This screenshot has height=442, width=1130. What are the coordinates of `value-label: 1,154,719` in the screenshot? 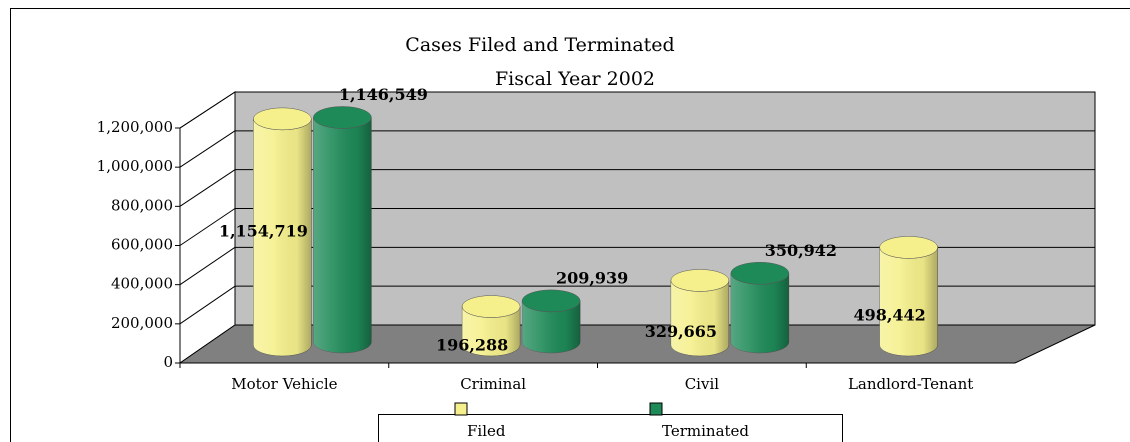 It's located at (263, 230).